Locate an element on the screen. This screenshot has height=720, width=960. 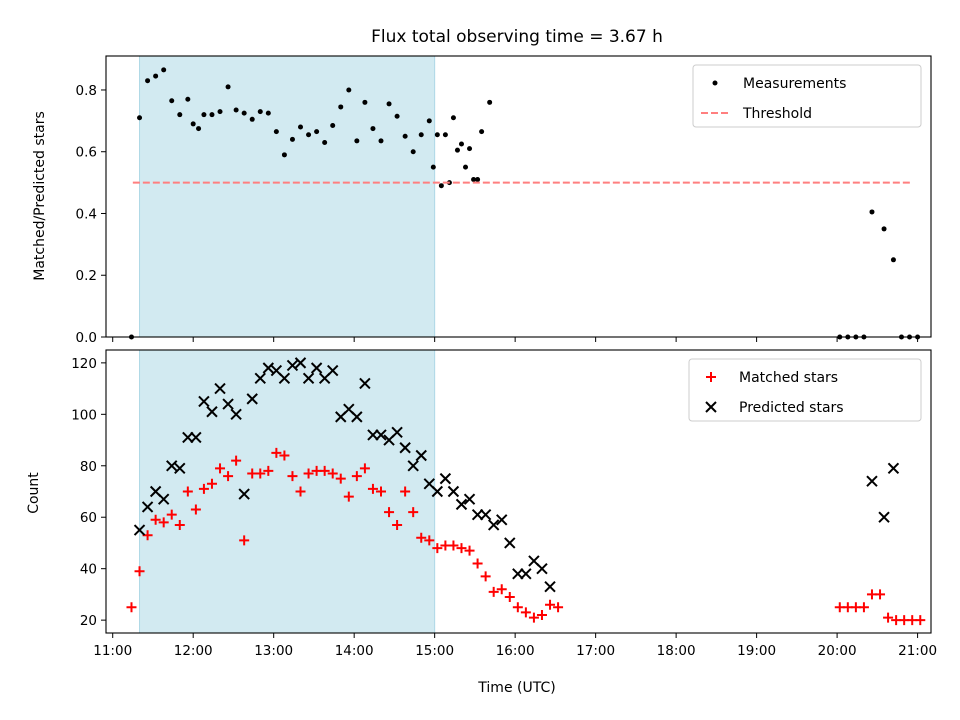
y-tick-label: 0.4 is located at coordinates (86, 214).